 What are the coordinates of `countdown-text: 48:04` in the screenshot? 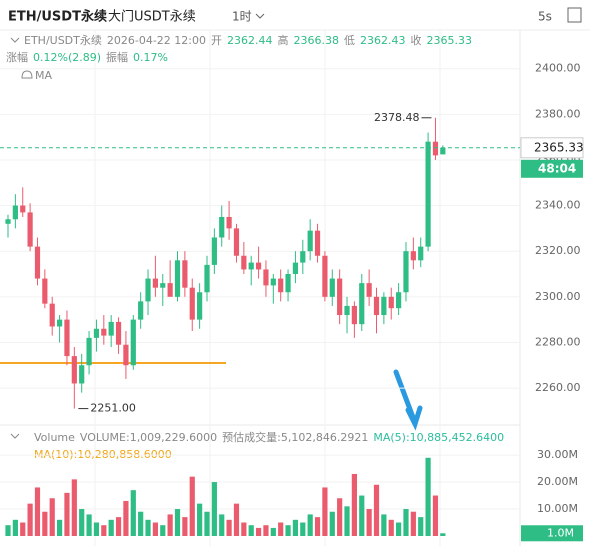 It's located at (557, 168).